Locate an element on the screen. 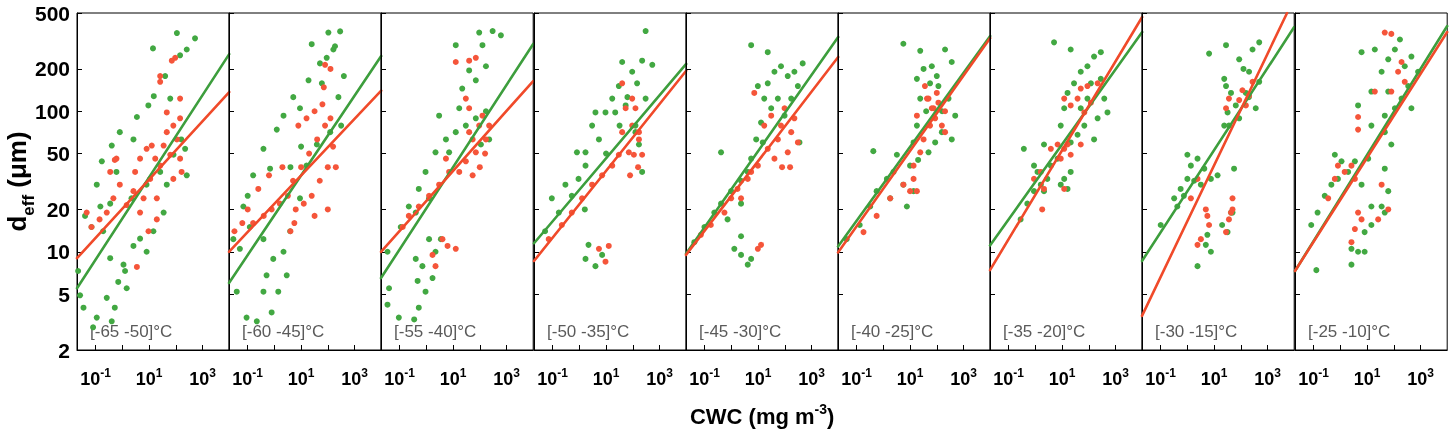 The width and height of the screenshot is (1452, 447). annotation: [-60 -45]°C is located at coordinates (283, 331).